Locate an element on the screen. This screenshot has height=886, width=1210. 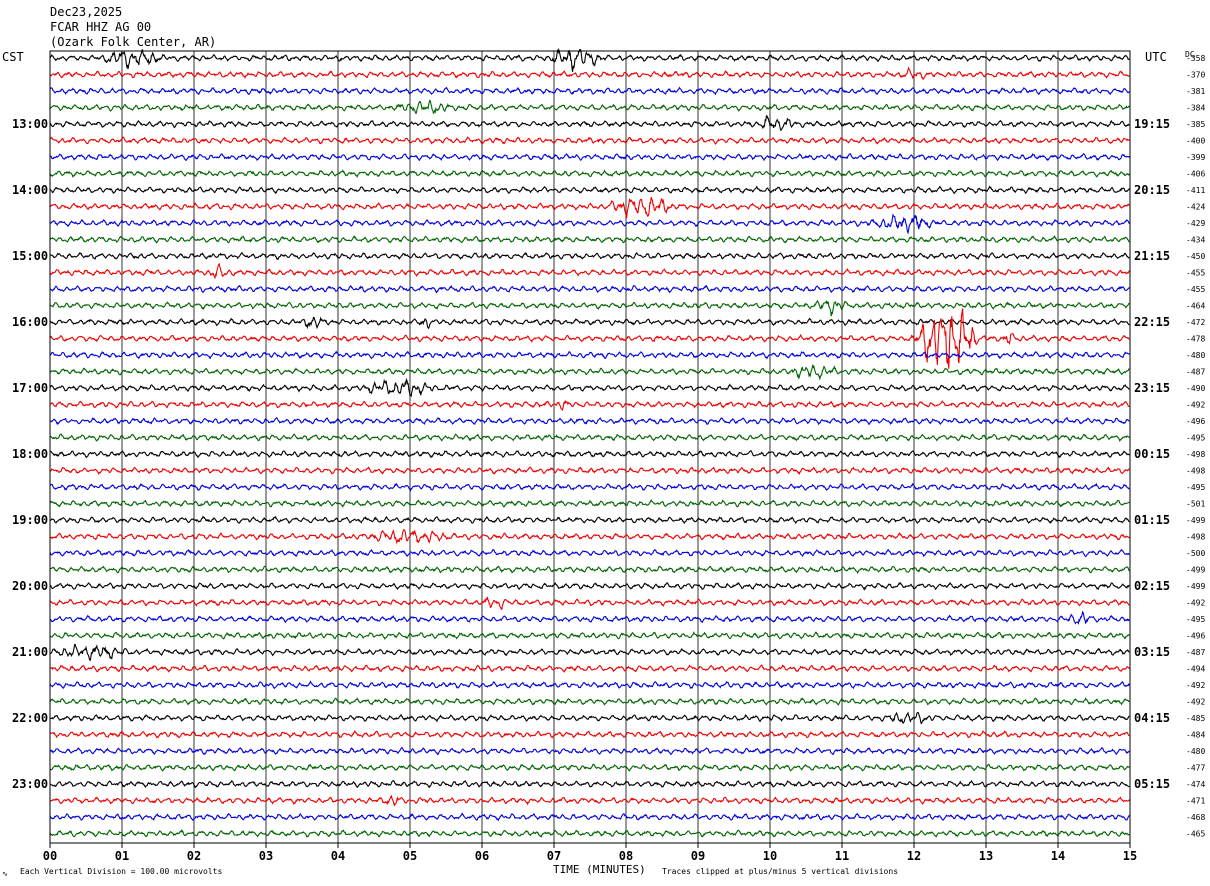
dc-offset-label: -399 is located at coordinates (1195, 157).